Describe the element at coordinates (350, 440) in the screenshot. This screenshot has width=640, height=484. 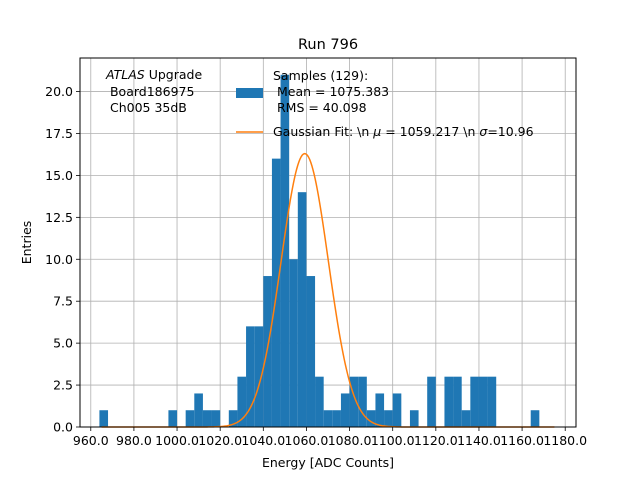
I see `x-tick-label: 1080.0` at that location.